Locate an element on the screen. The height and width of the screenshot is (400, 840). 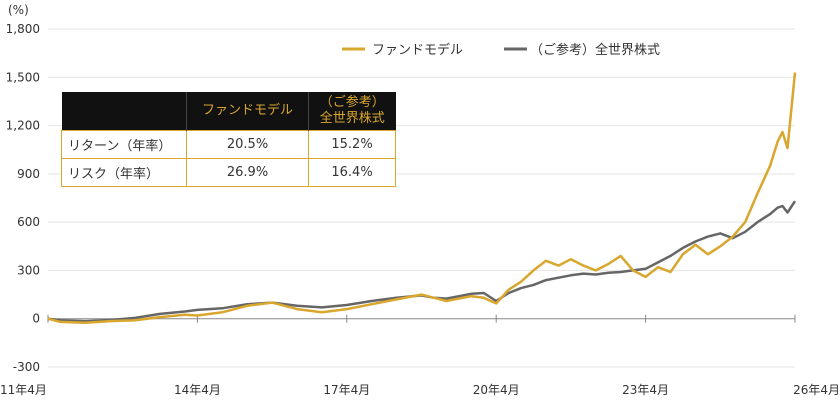
x-tick-label: 11年4月 is located at coordinates (23, 390).